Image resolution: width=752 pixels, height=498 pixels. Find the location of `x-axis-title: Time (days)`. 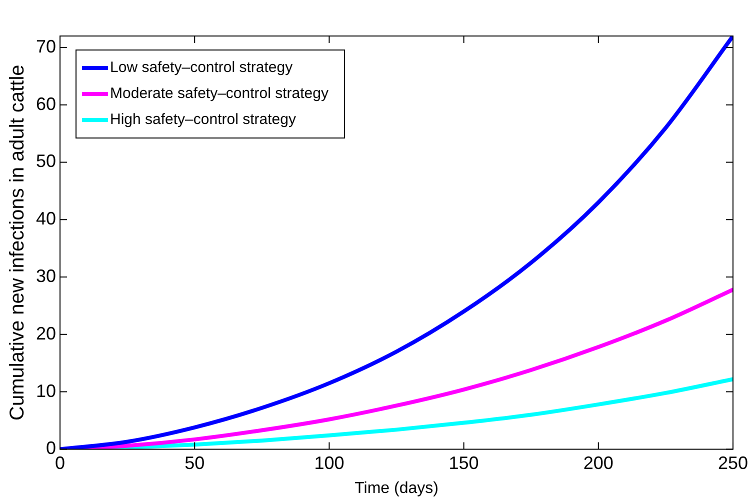

x-axis-title: Time (days) is located at coordinates (396, 488).